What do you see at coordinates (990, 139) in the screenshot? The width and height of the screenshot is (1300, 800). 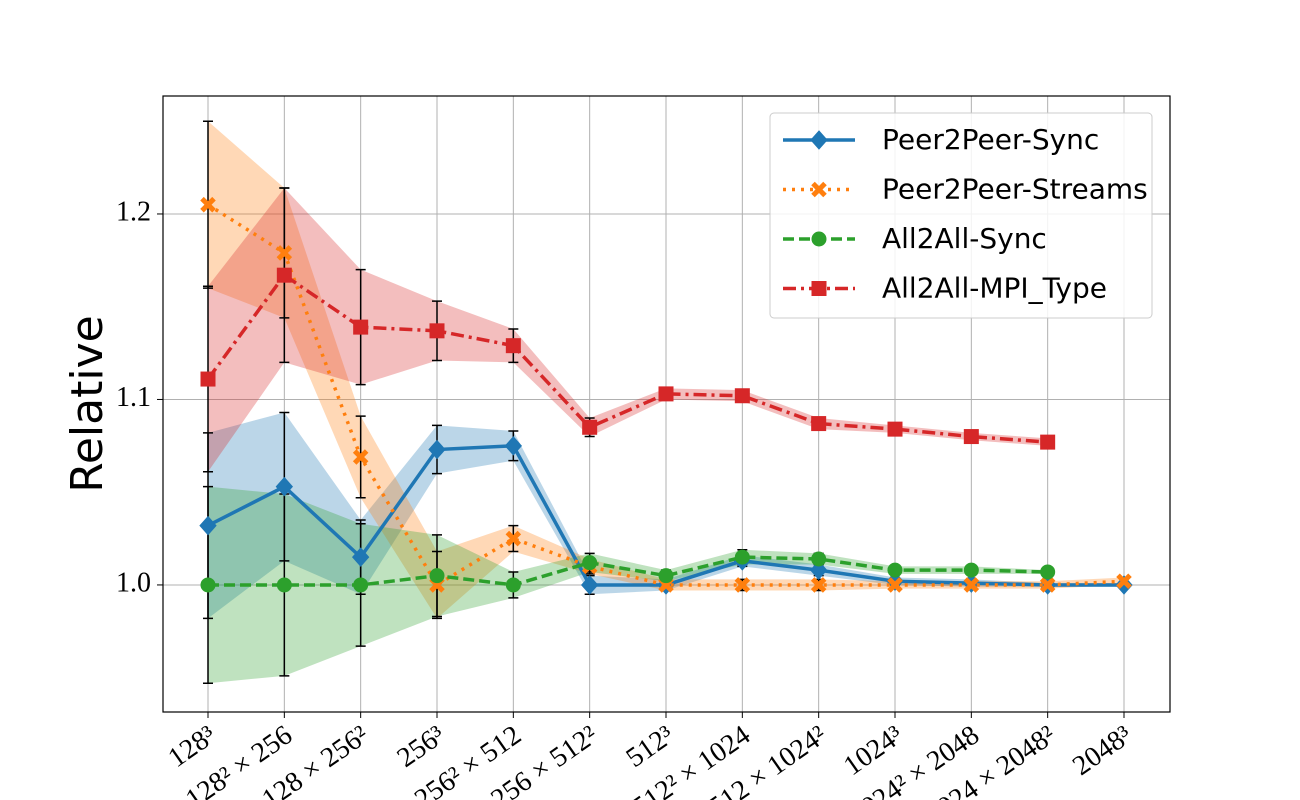 I see `legend-label: Peer2Peer-Sync` at bounding box center [990, 139].